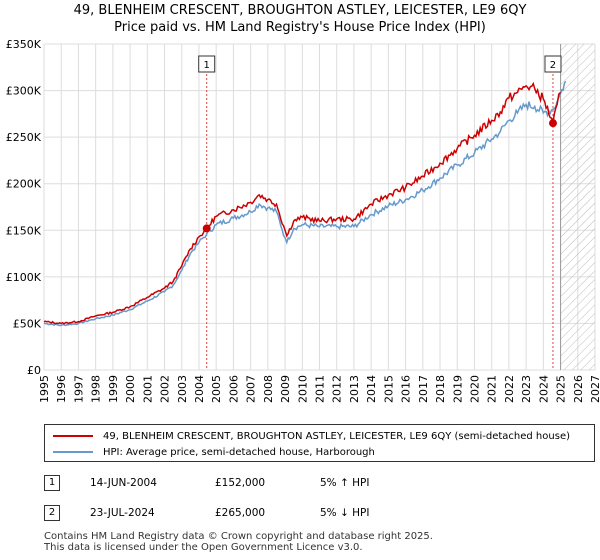  Describe the element at coordinates (526, 389) in the screenshot. I see `x-tick-label: 2023` at that location.